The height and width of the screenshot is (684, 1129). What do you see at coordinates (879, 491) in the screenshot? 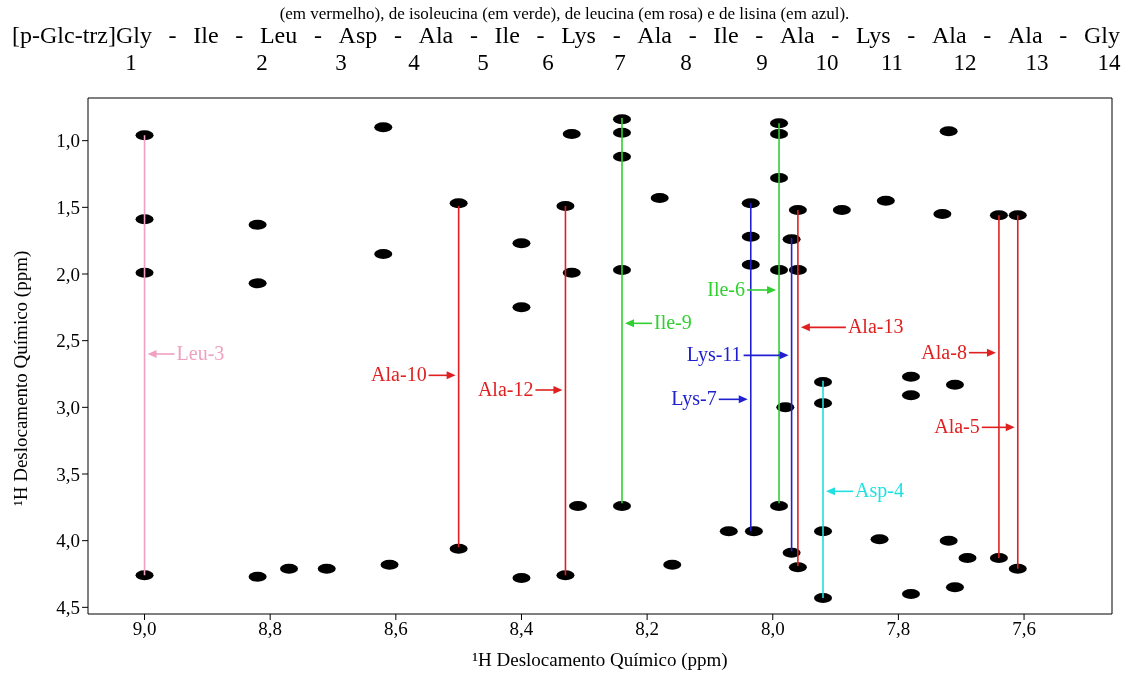
I see `annotation: Asp-4` at bounding box center [879, 491].